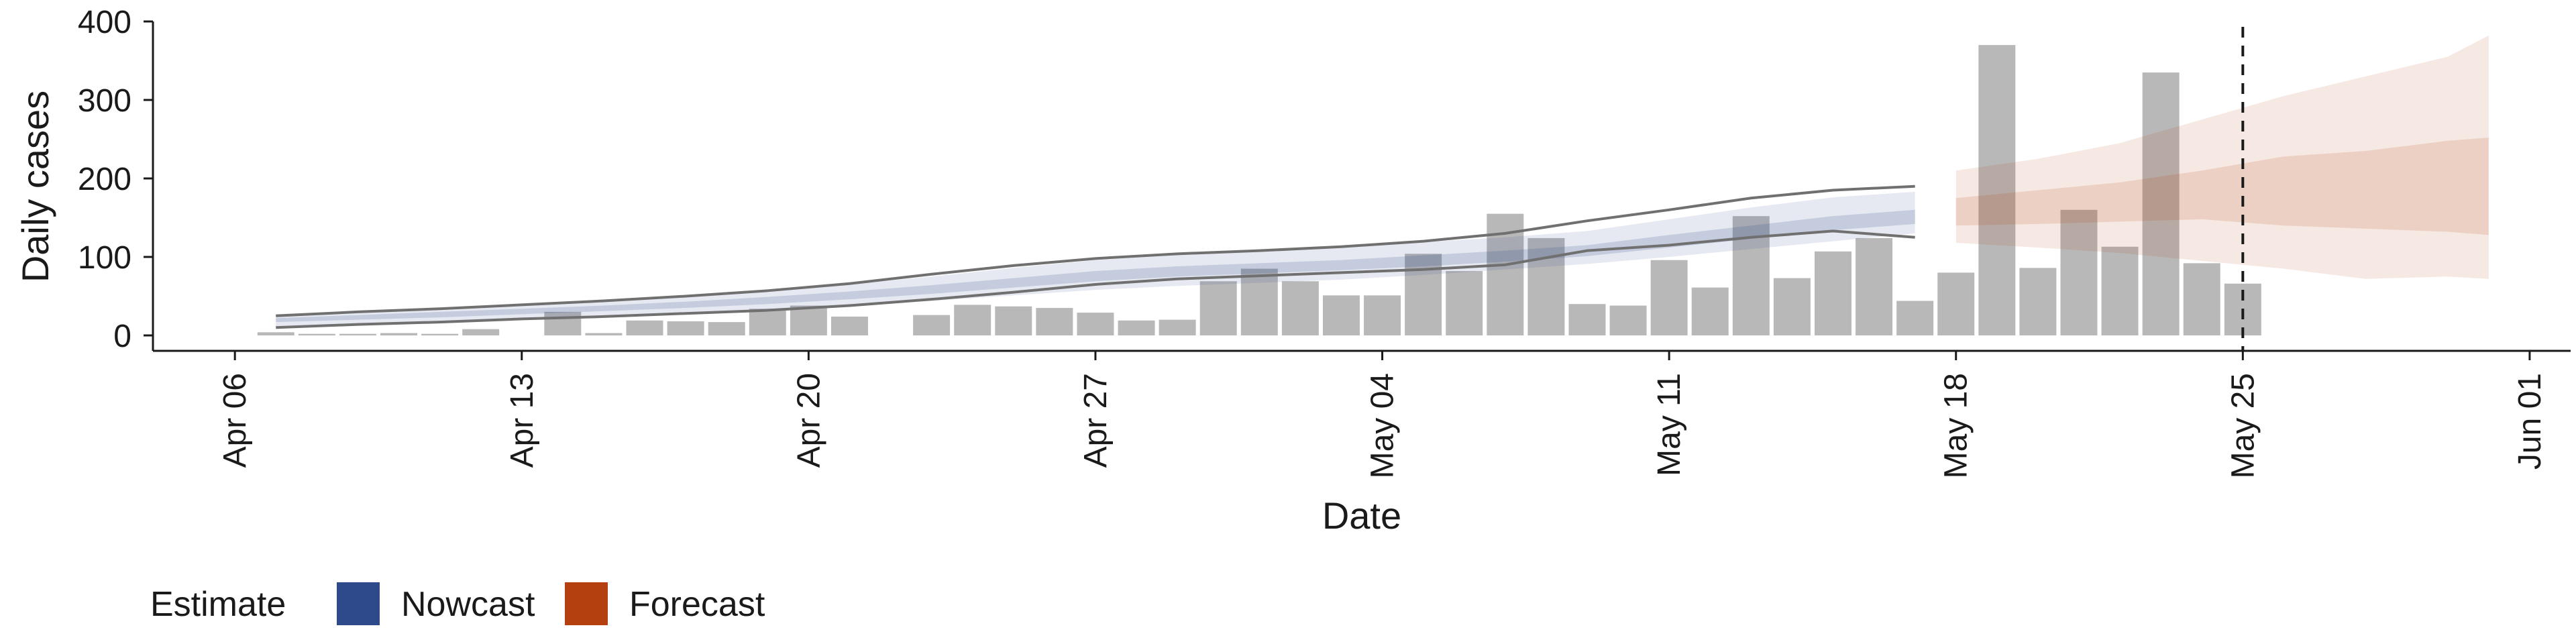 This screenshot has width=2576, height=644. Describe the element at coordinates (104, 258) in the screenshot. I see `y-tick-label-100: 100` at that location.